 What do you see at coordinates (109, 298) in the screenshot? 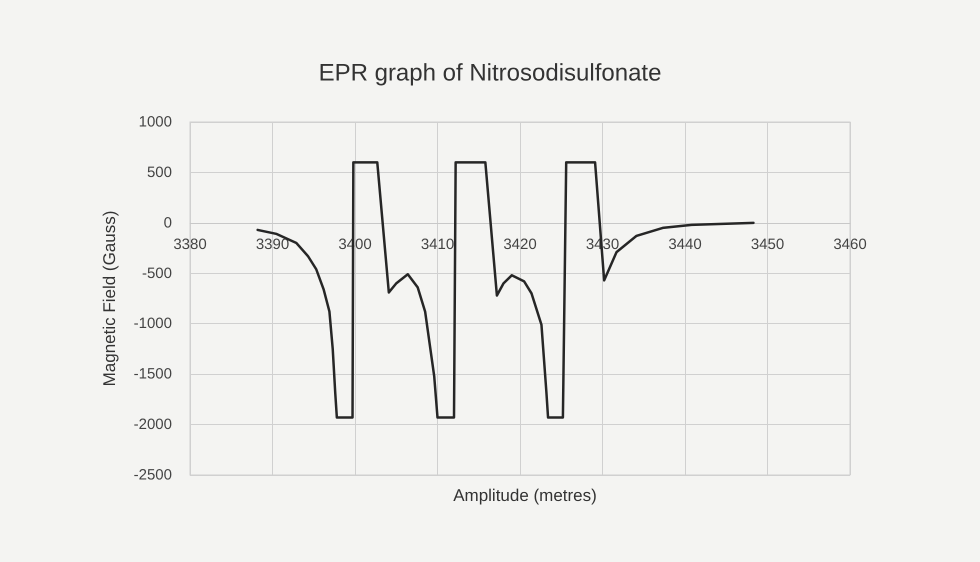
I see `y-axis-title: Magnetic Field (Gauss)` at bounding box center [109, 298].